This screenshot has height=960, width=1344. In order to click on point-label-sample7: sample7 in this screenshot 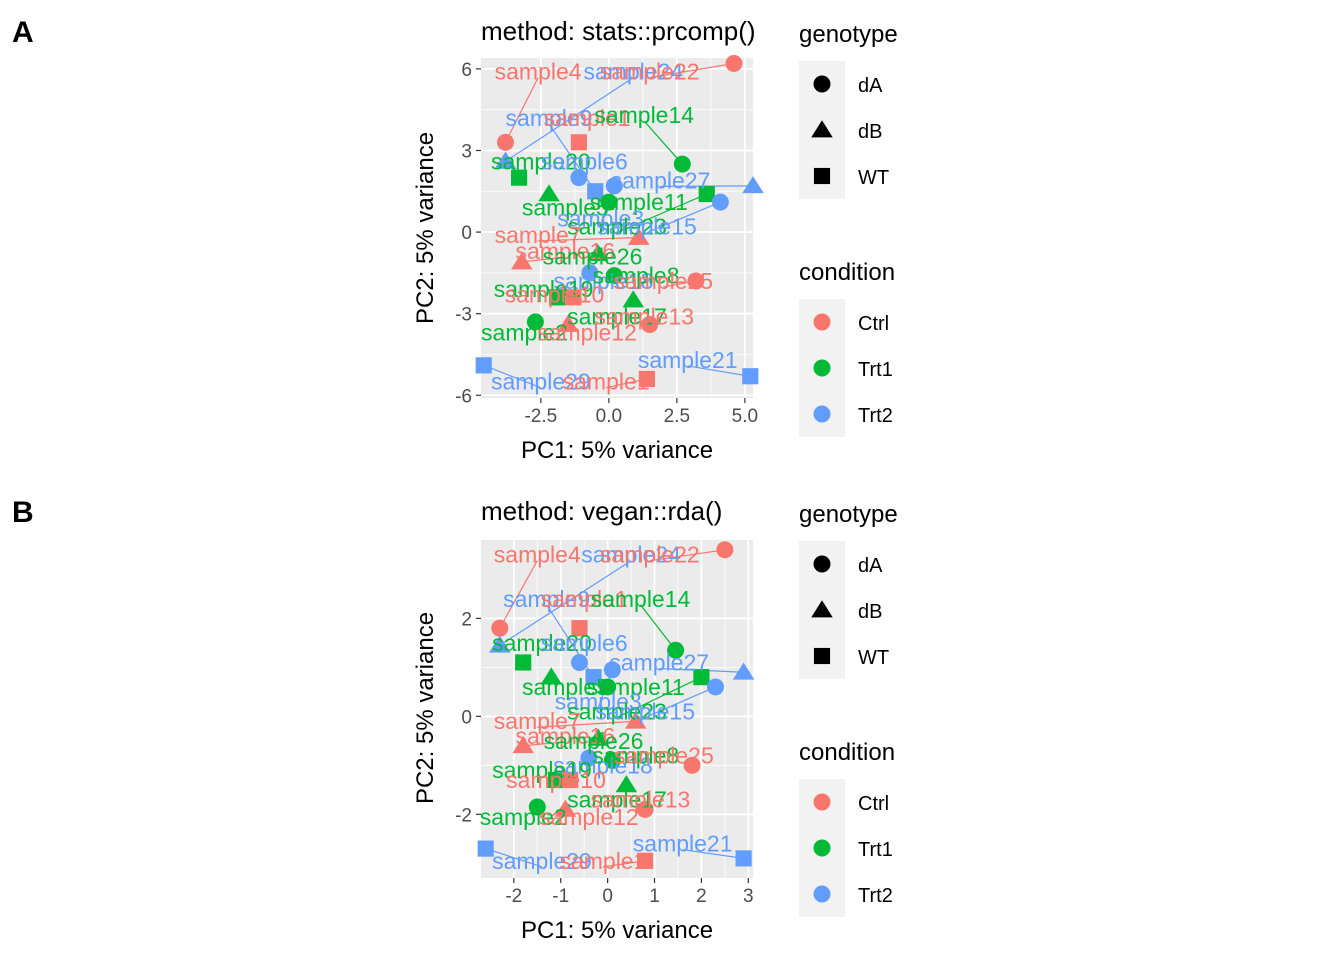, I will do `click(538, 235)`.